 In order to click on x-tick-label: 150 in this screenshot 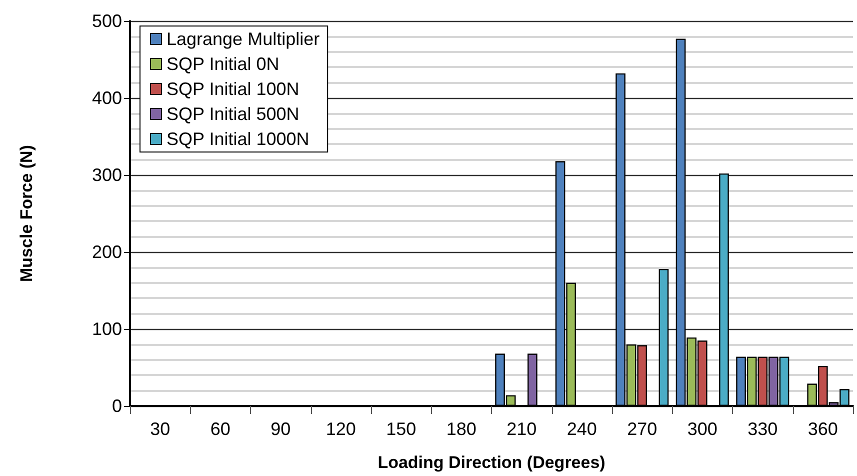, I will do `click(401, 429)`.